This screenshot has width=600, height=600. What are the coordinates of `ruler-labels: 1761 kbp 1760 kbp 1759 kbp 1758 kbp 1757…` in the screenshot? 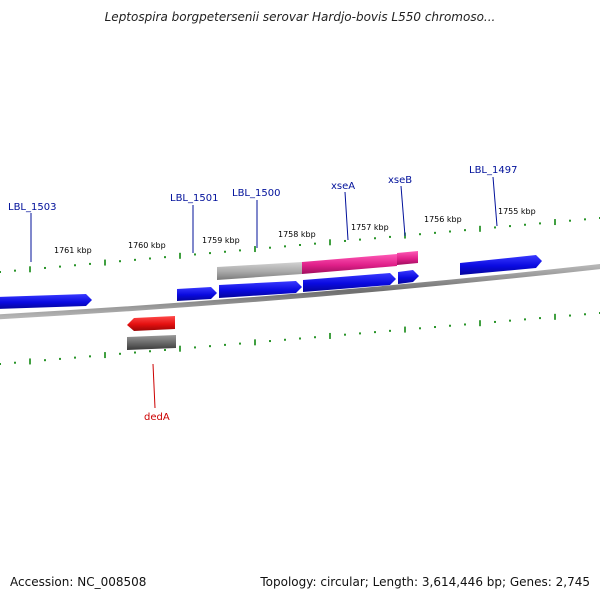 It's located at (295, 231).